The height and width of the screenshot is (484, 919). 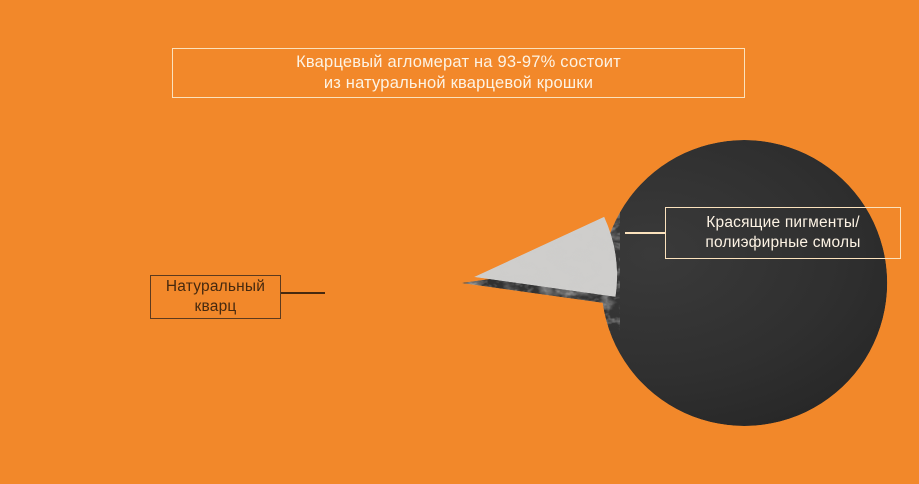 I want to click on callout-natural-quartz-label: Натуральный кварц, so click(x=215, y=296).